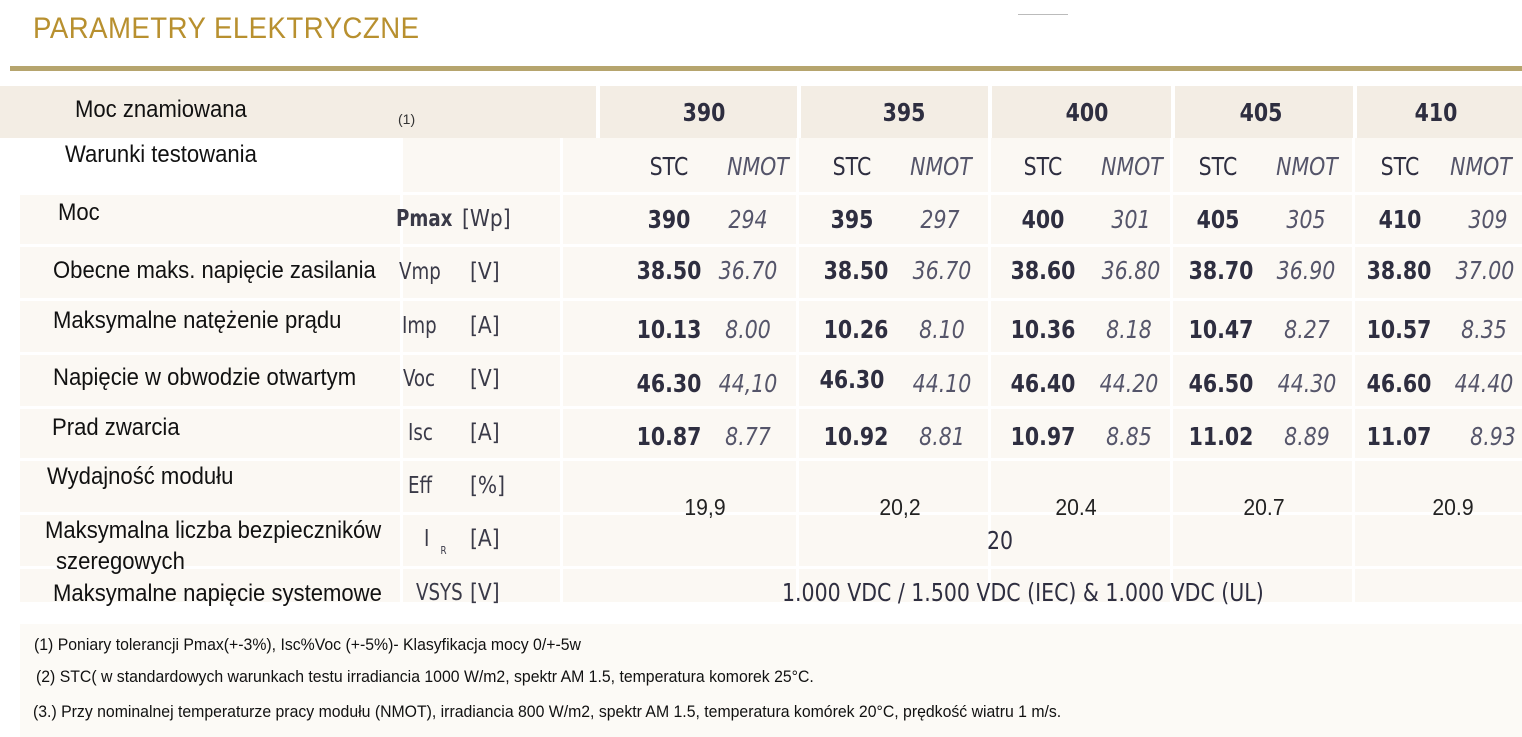  What do you see at coordinates (1129, 329) in the screenshot?
I see `table-cell: 8.18` at bounding box center [1129, 329].